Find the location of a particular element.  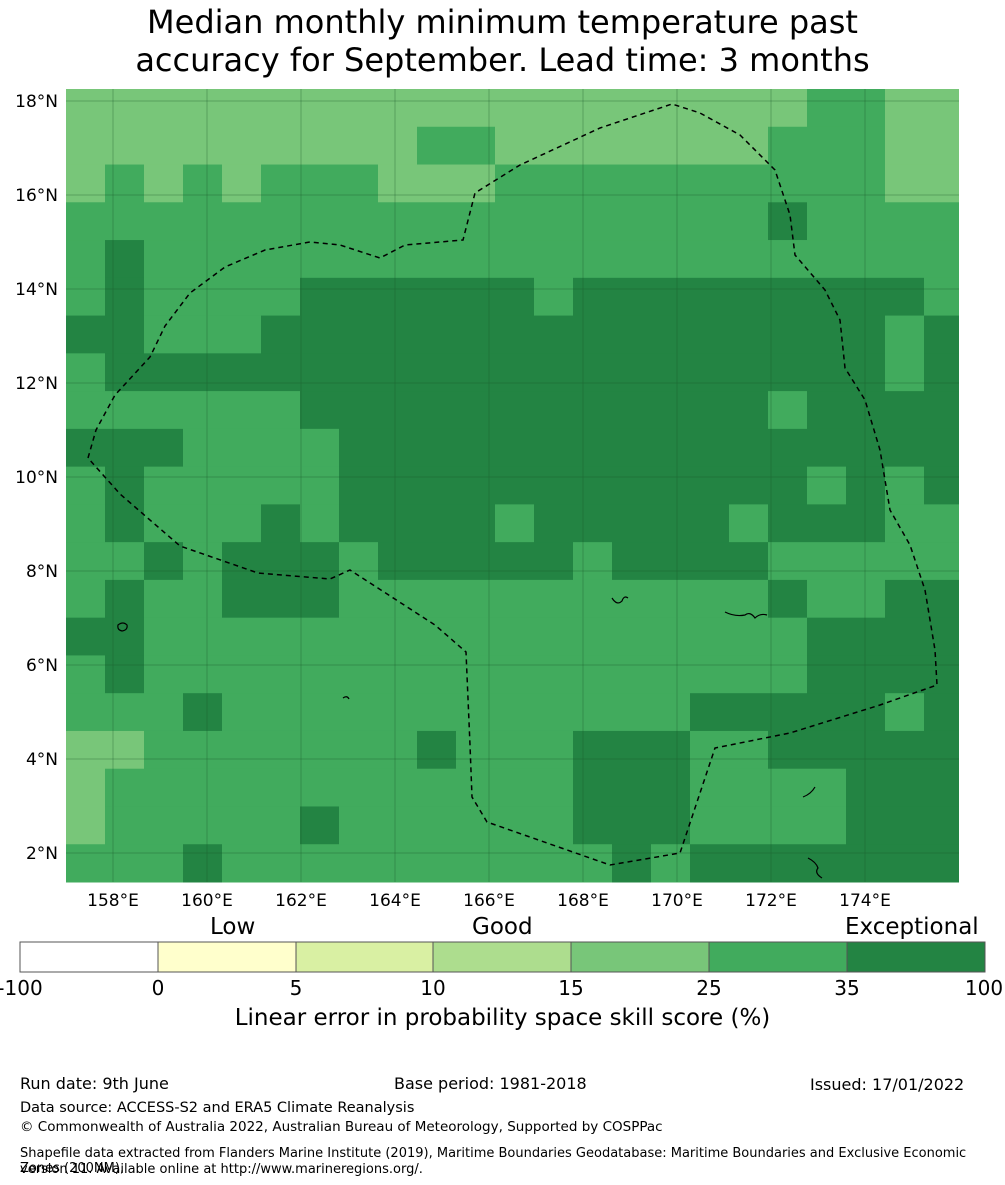

lat-tick-label: 8°N is located at coordinates (42, 572).